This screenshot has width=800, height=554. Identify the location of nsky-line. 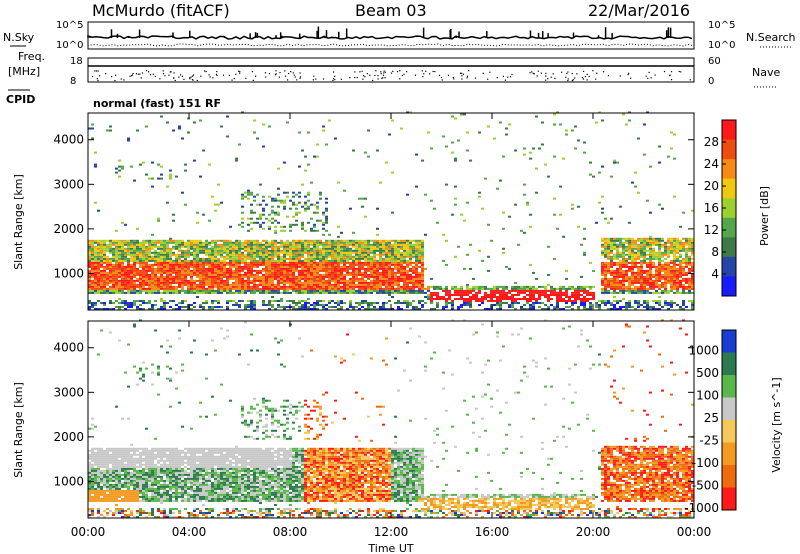
(390, 37).